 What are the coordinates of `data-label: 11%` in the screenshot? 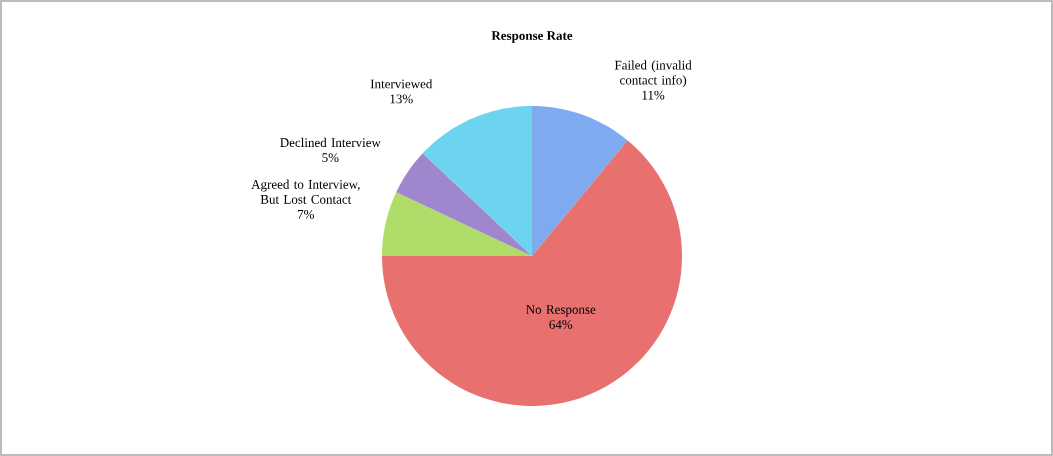 It's located at (653, 95).